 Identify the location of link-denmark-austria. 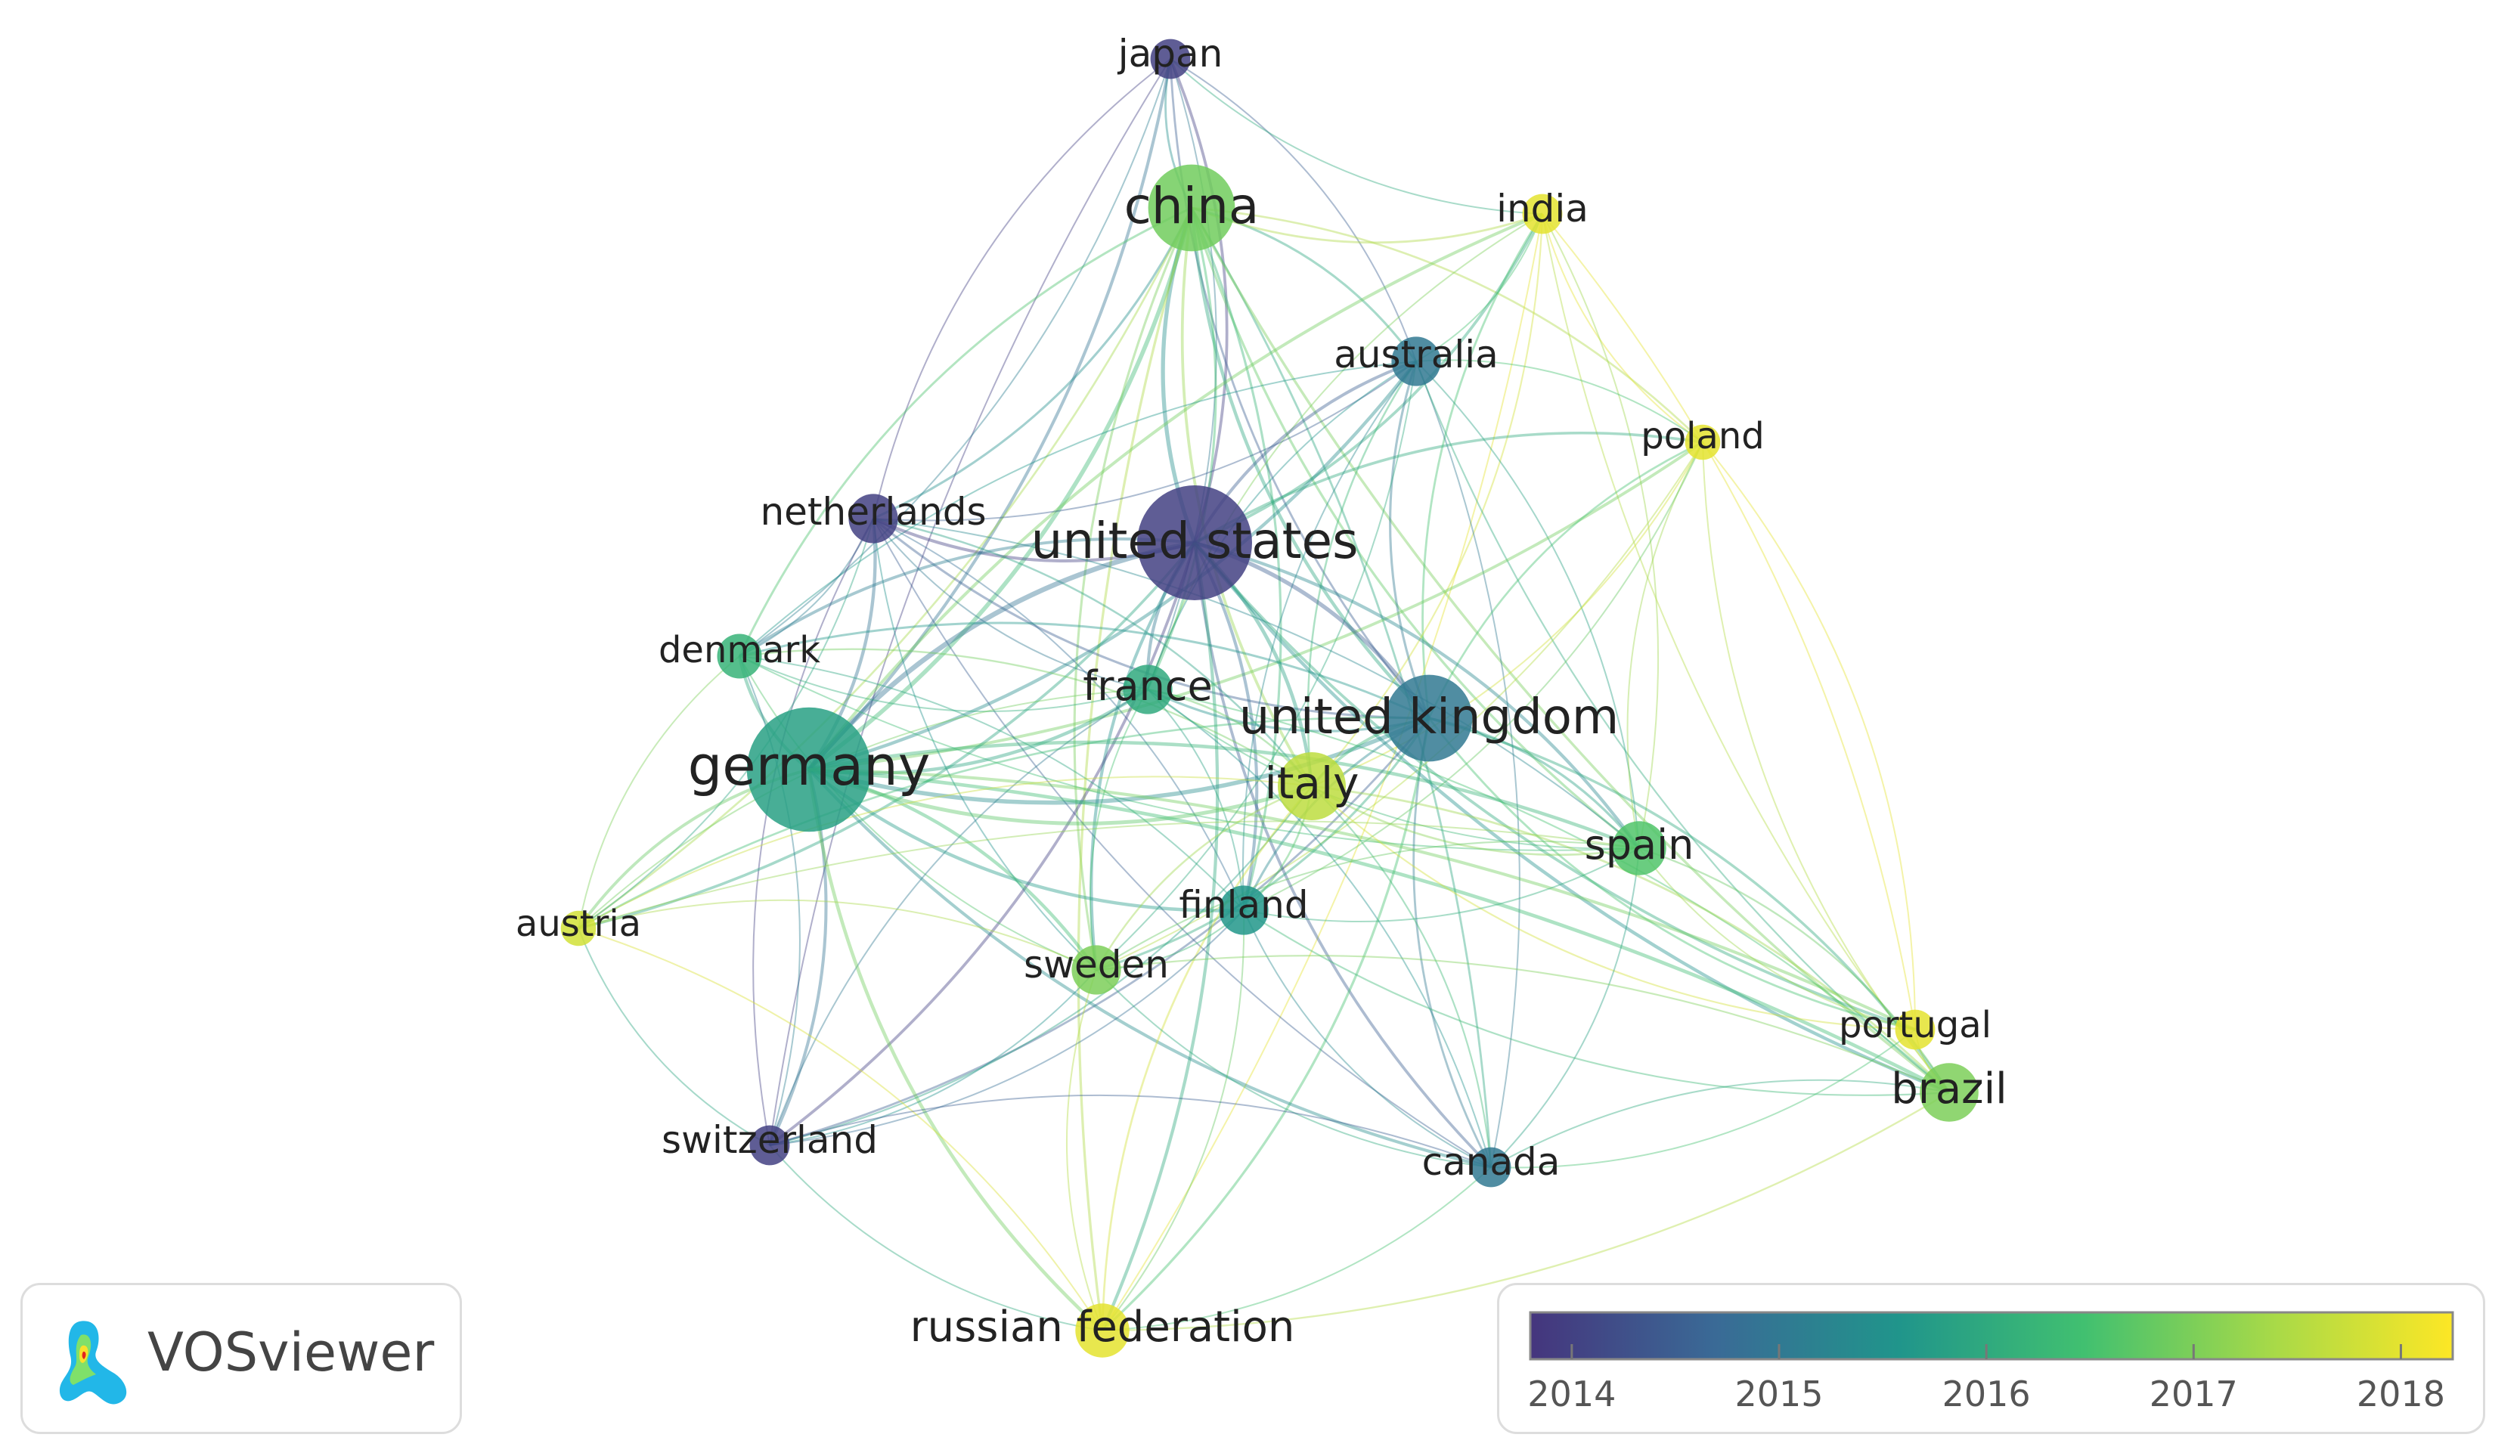
(659, 792).